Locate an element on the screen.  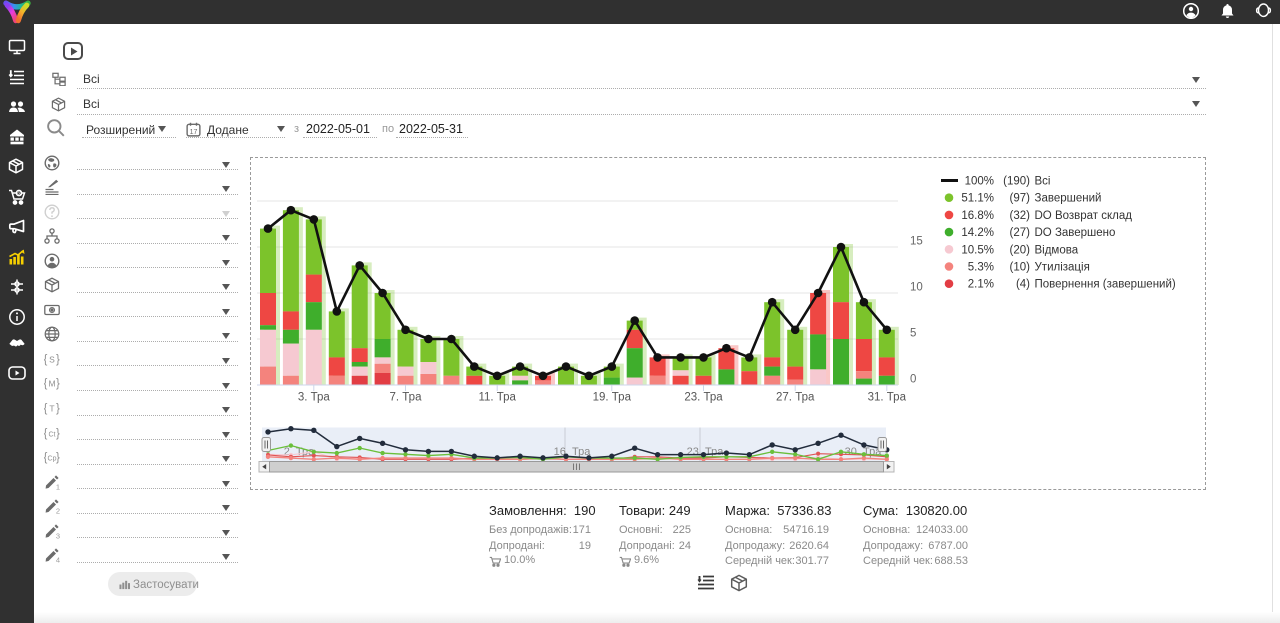
svg-text: (4) is located at coordinates (1023, 285).